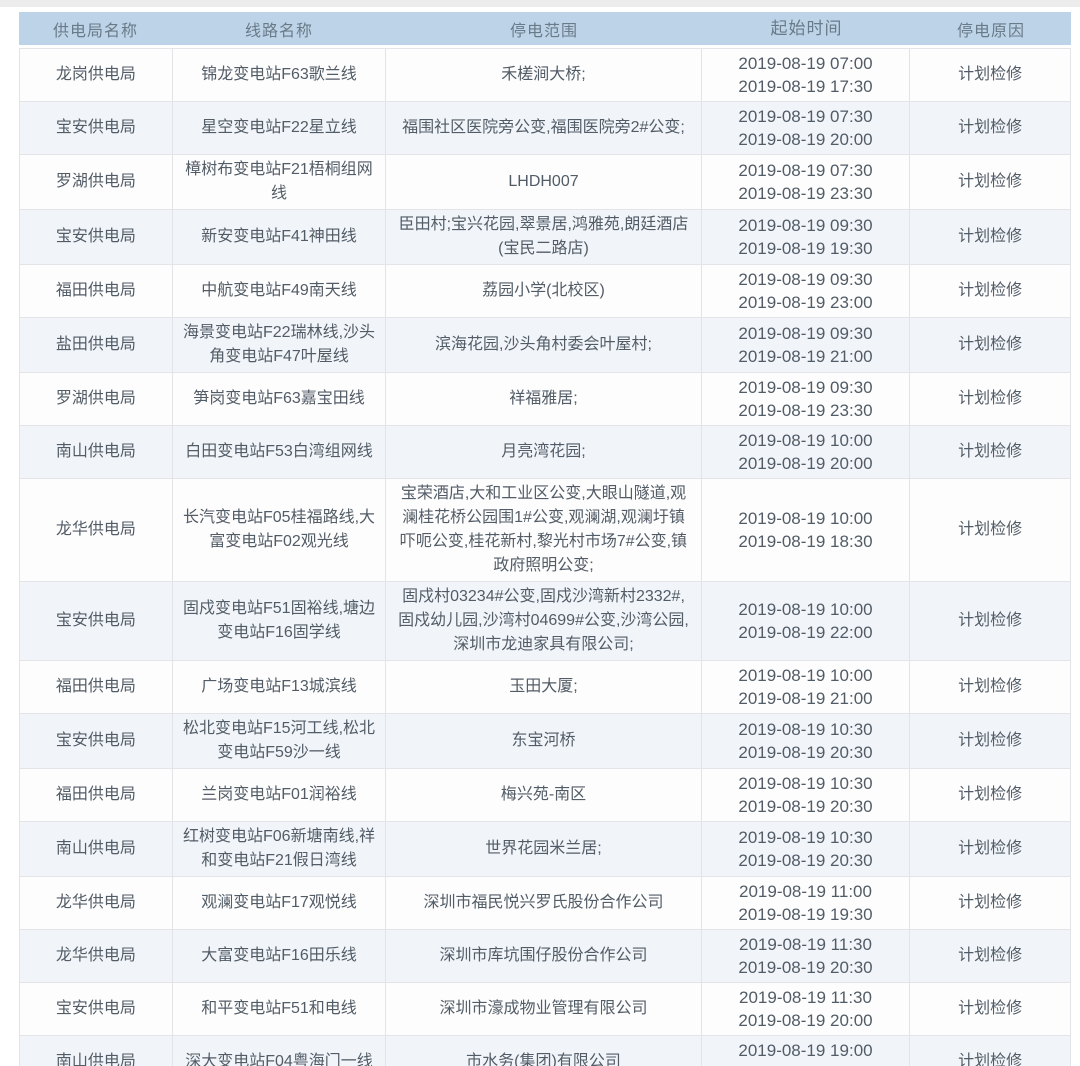  What do you see at coordinates (96, 75) in the screenshot?
I see `bureau-cell: 龙岗供电局` at bounding box center [96, 75].